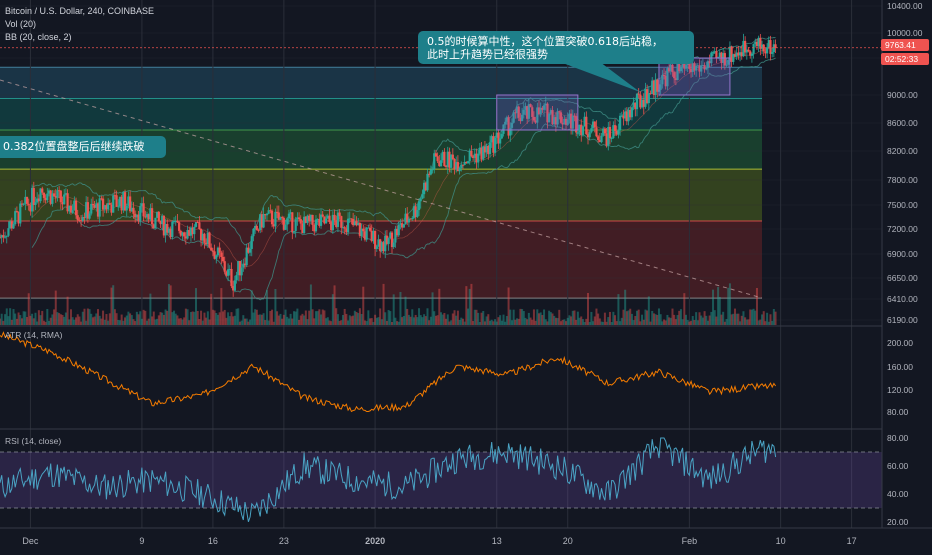 Image resolution: width=932 pixels, height=555 pixels. Describe the element at coordinates (441, 480) in the screenshot. I see `rsi-band` at that location.